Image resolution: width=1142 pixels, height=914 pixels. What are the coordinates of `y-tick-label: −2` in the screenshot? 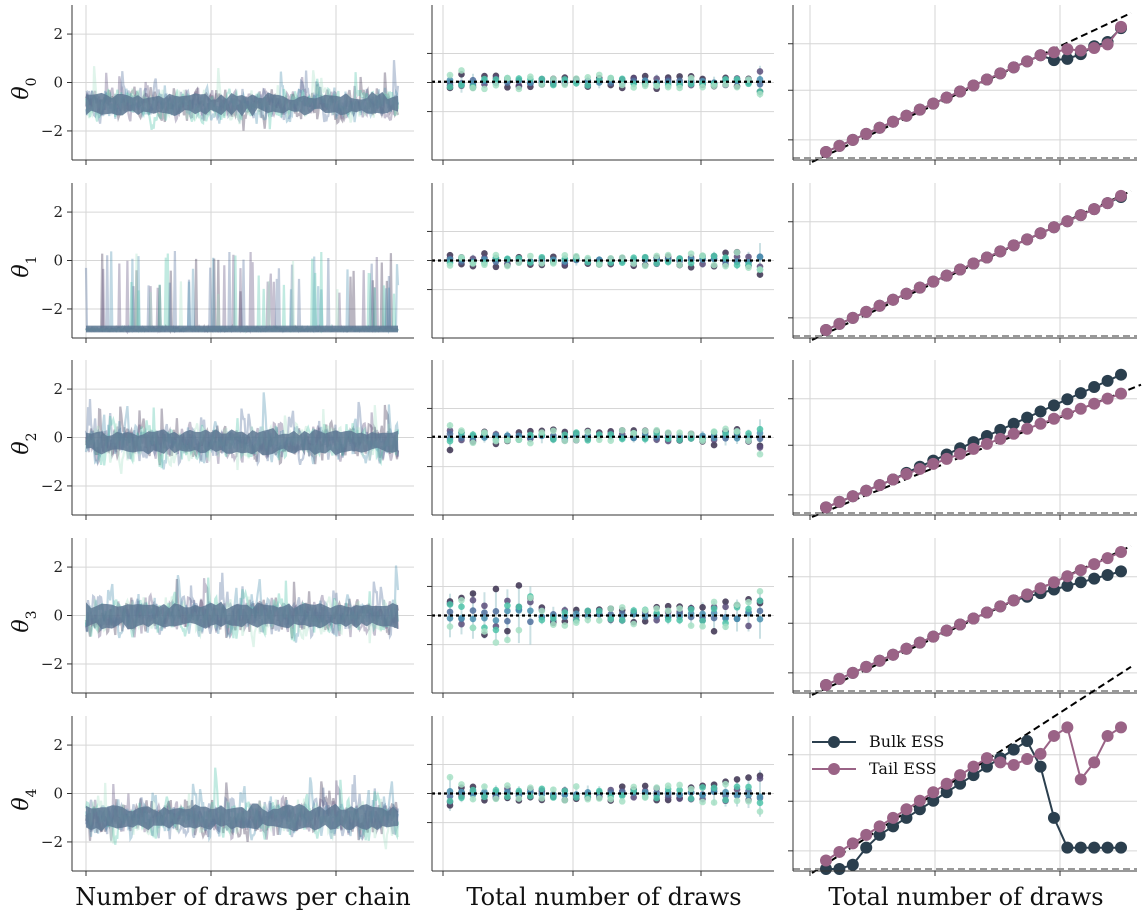 It's located at (52, 486).